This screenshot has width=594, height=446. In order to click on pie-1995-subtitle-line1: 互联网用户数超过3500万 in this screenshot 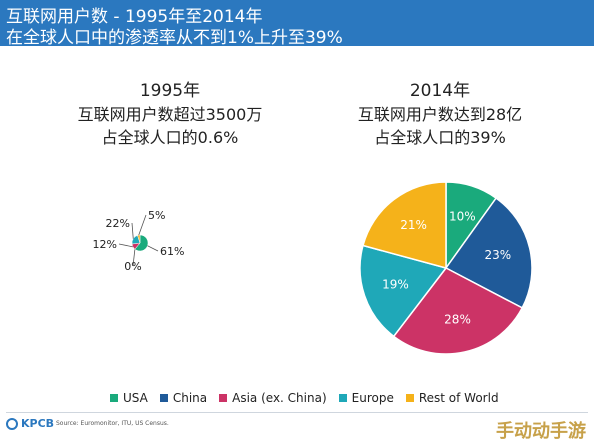, I will do `click(170, 114)`.